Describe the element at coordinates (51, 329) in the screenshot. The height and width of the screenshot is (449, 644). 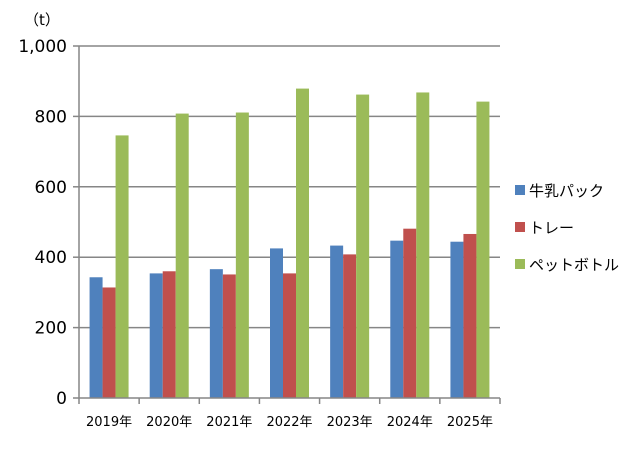
I see `y-tick-label: 200` at that location.